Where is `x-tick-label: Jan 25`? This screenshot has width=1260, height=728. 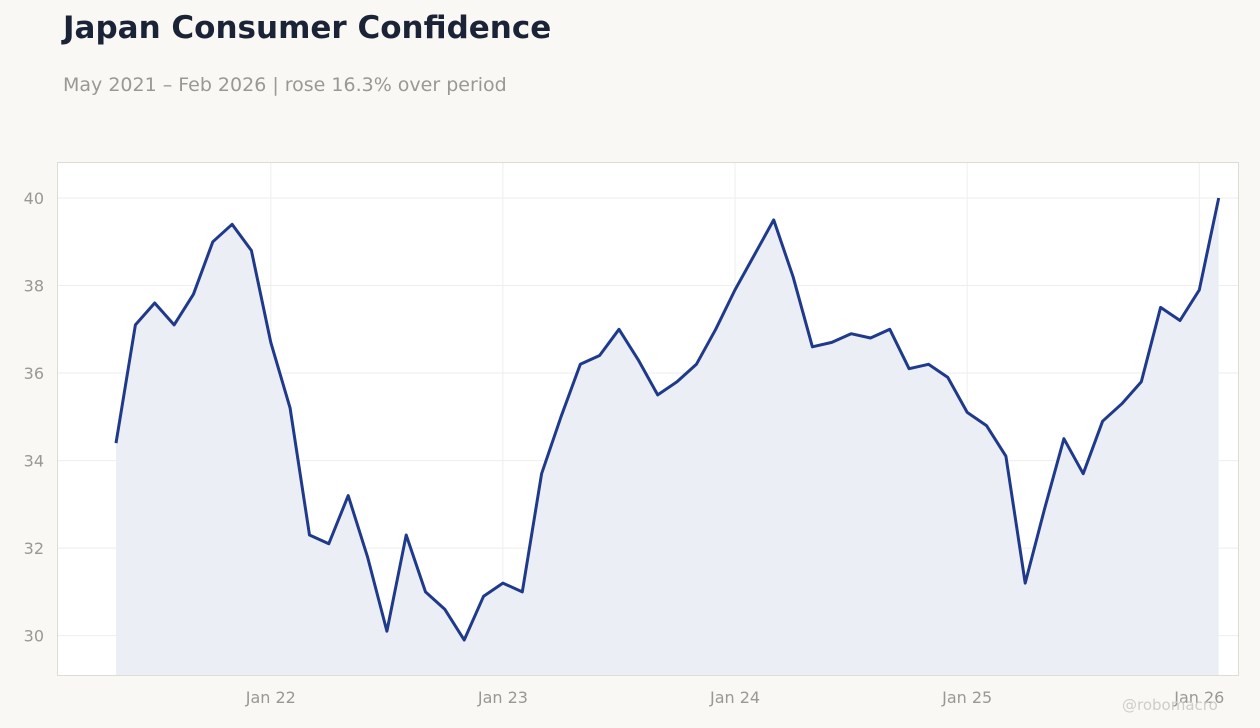 x-tick-label: Jan 25 is located at coordinates (966, 697).